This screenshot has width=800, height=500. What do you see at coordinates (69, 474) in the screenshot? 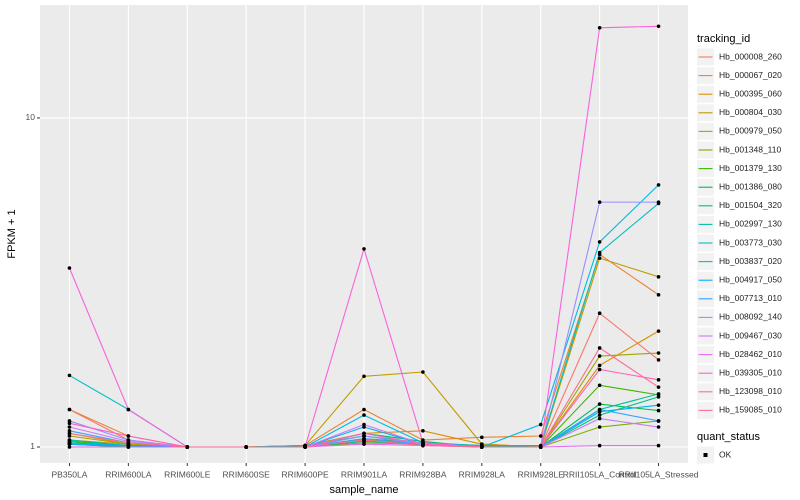
I see `x-tick-label: PB350LA` at bounding box center [69, 474].